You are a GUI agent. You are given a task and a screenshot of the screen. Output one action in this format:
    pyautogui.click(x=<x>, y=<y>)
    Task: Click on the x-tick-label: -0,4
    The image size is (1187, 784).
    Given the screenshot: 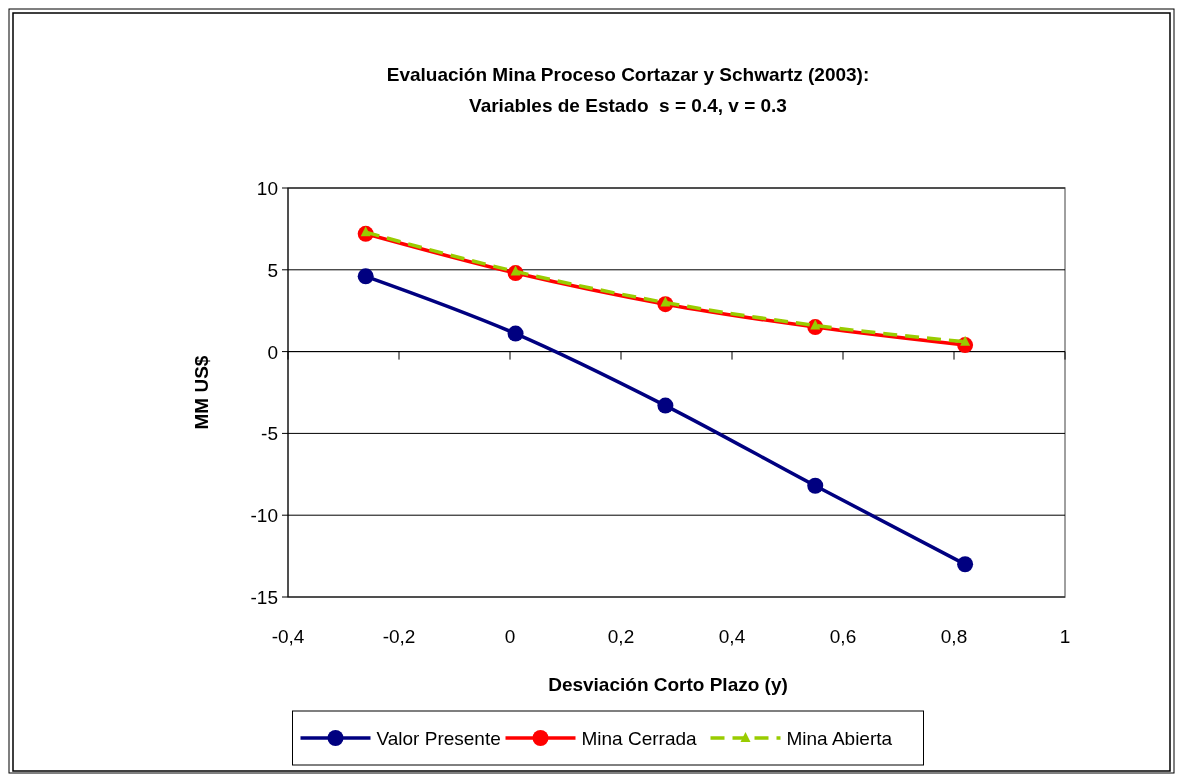 What is the action you would take?
    pyautogui.click(x=288, y=636)
    